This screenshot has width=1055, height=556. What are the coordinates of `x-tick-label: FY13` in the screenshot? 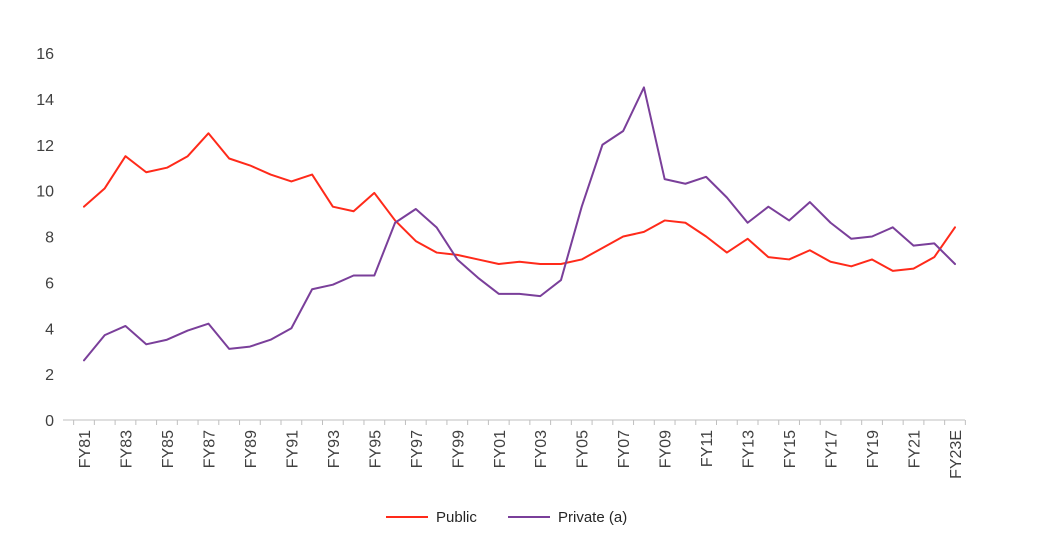 It's located at (749, 449).